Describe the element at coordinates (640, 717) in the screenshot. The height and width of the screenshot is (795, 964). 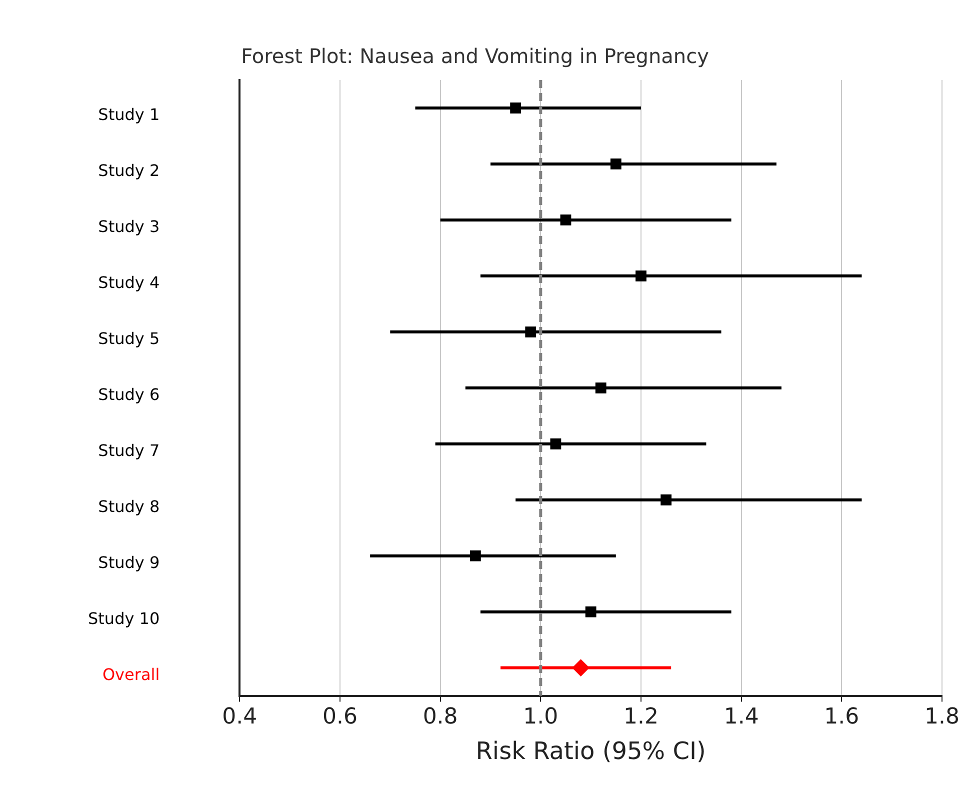
I see `x-tick-label: 1.2` at that location.